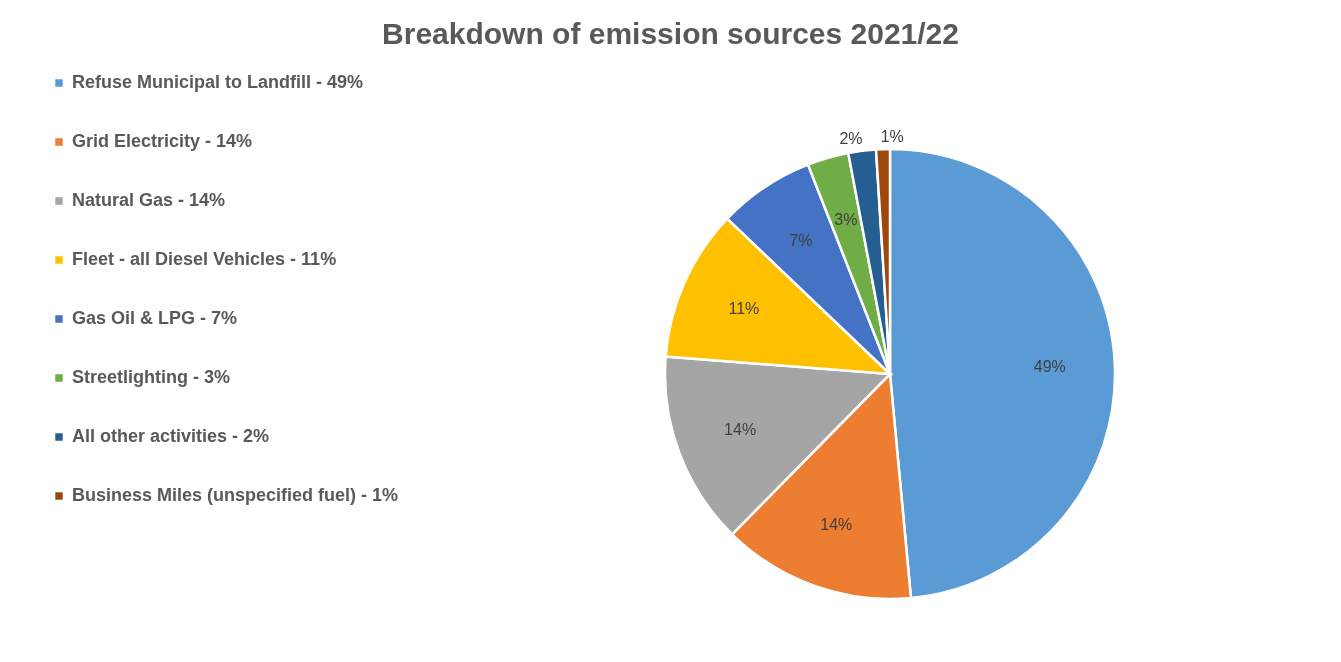  What do you see at coordinates (155, 318) in the screenshot?
I see `legend-label: Gas Oil & LPG - 7%` at bounding box center [155, 318].